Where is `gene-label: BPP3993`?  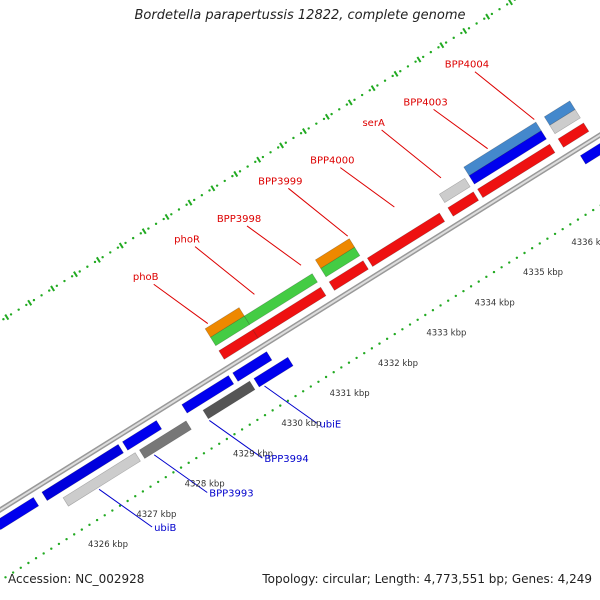 gene-label: BPP3993 is located at coordinates (231, 494).